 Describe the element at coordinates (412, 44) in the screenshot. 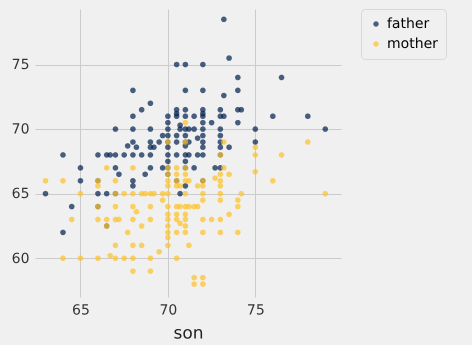

I see `legend-label: mother` at that location.